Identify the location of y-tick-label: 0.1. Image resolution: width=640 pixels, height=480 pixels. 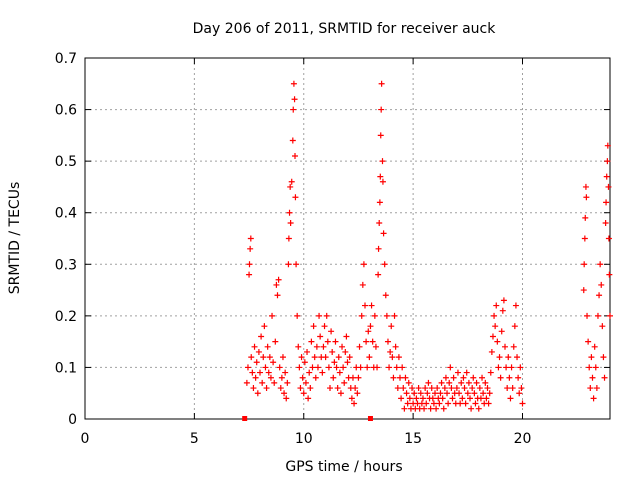
(66, 368).